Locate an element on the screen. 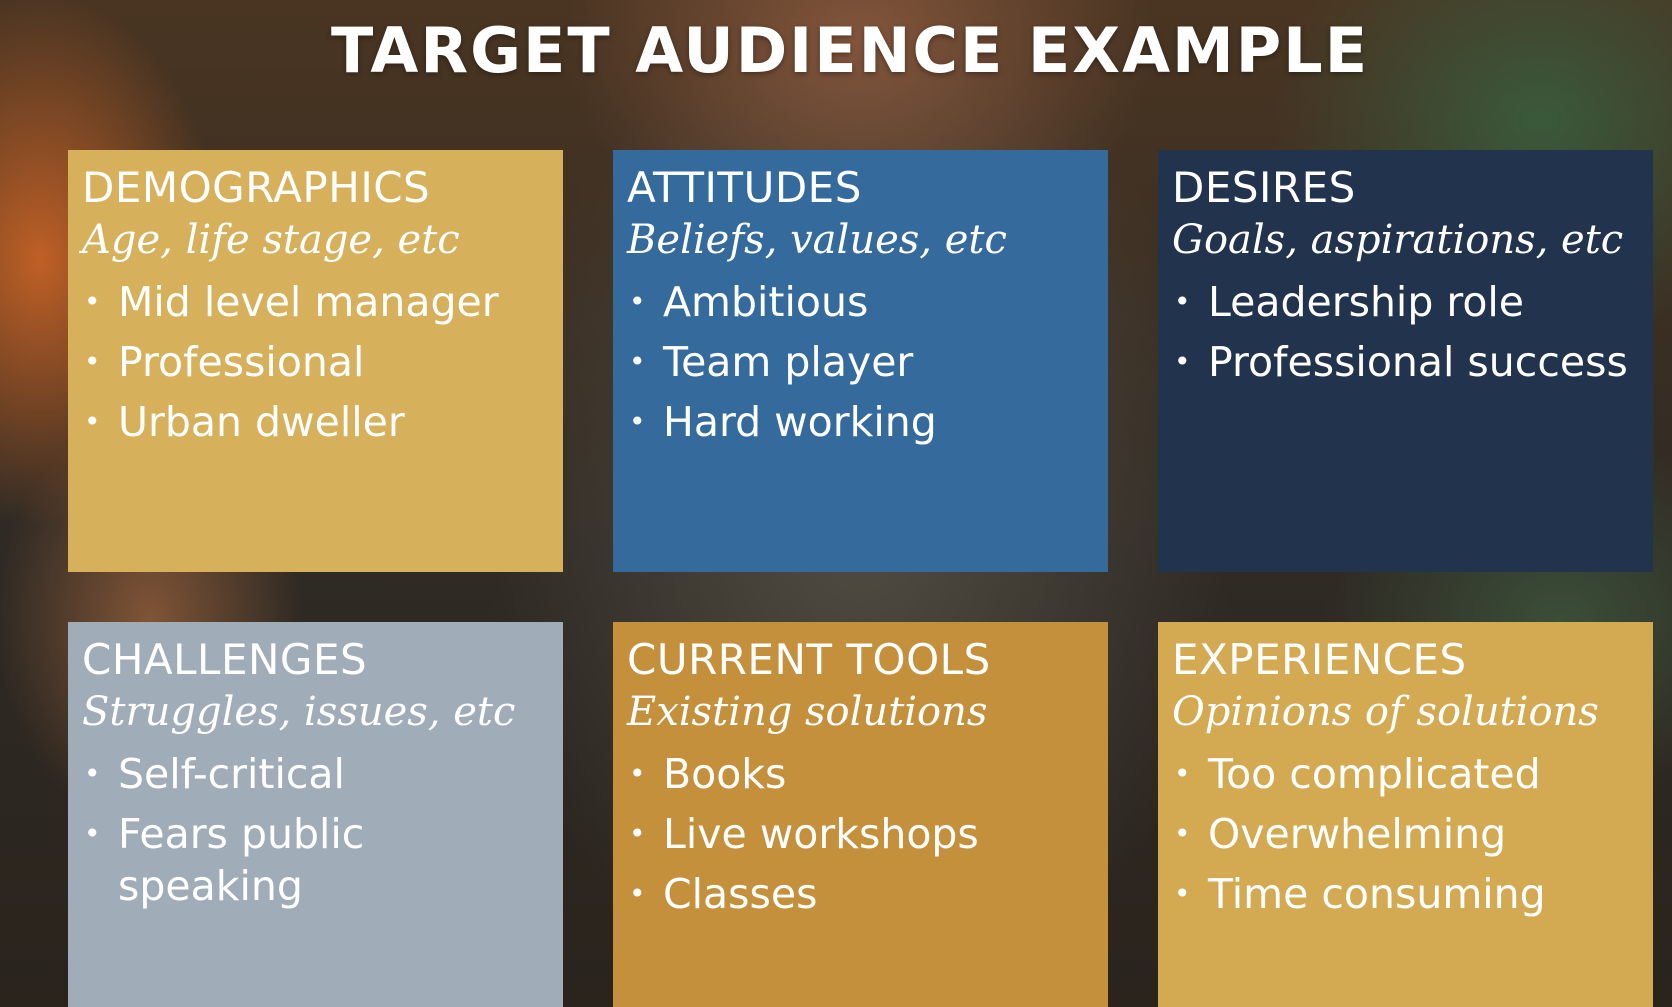  card-list: • Self-critical • Fears public speaking is located at coordinates (322, 830).